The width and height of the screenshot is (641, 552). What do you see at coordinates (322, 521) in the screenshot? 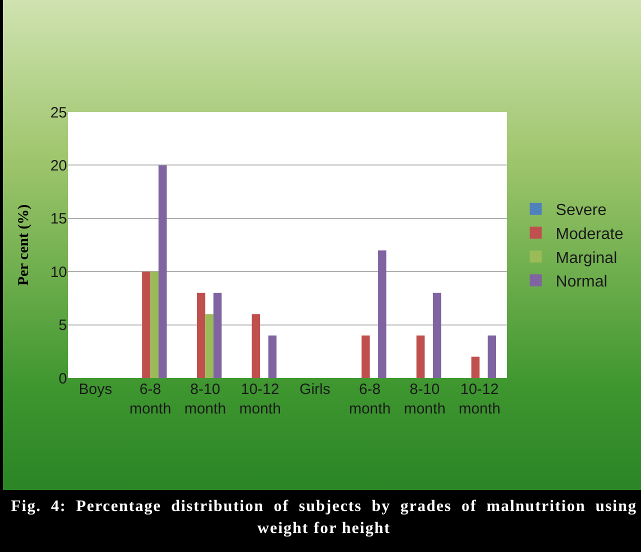
I see `text: Fig. 4: Percentage distribution of subjects by grades of malnutrition using weight for height` at bounding box center [322, 521].